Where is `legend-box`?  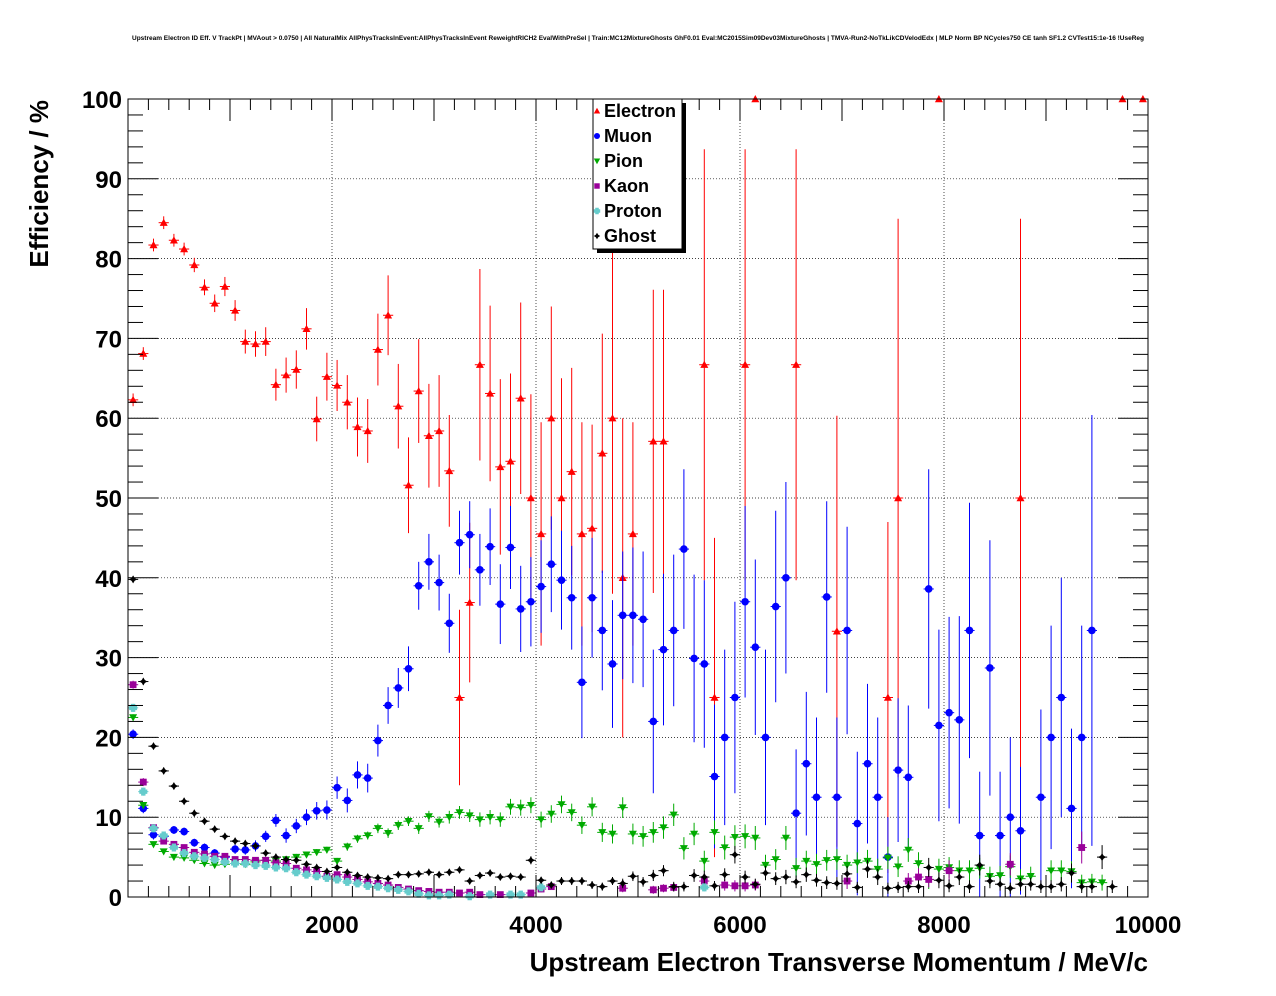
legend-box is located at coordinates (637, 174).